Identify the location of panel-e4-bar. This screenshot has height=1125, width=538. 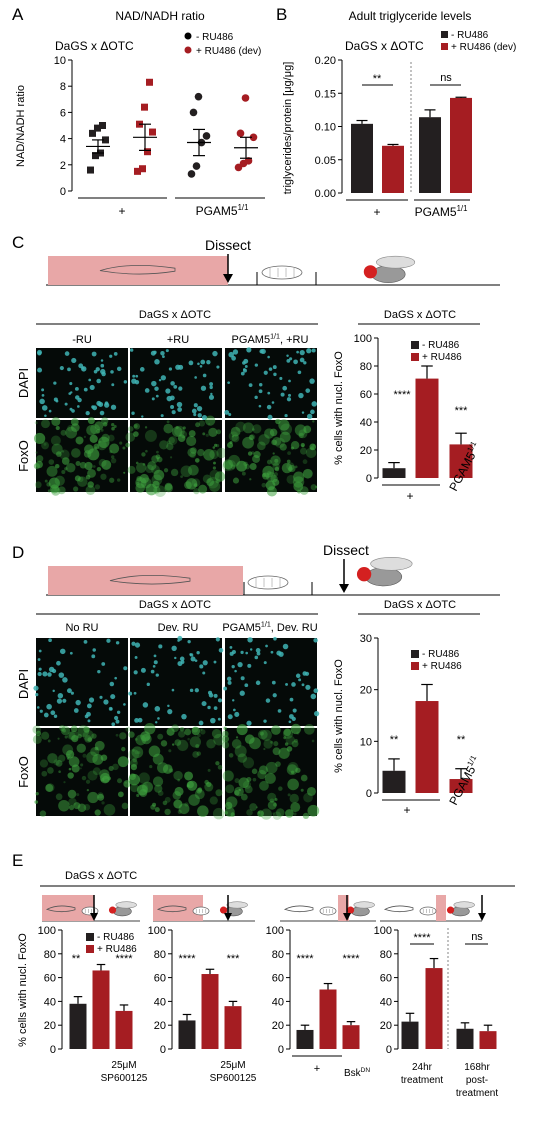
(465, 1038).